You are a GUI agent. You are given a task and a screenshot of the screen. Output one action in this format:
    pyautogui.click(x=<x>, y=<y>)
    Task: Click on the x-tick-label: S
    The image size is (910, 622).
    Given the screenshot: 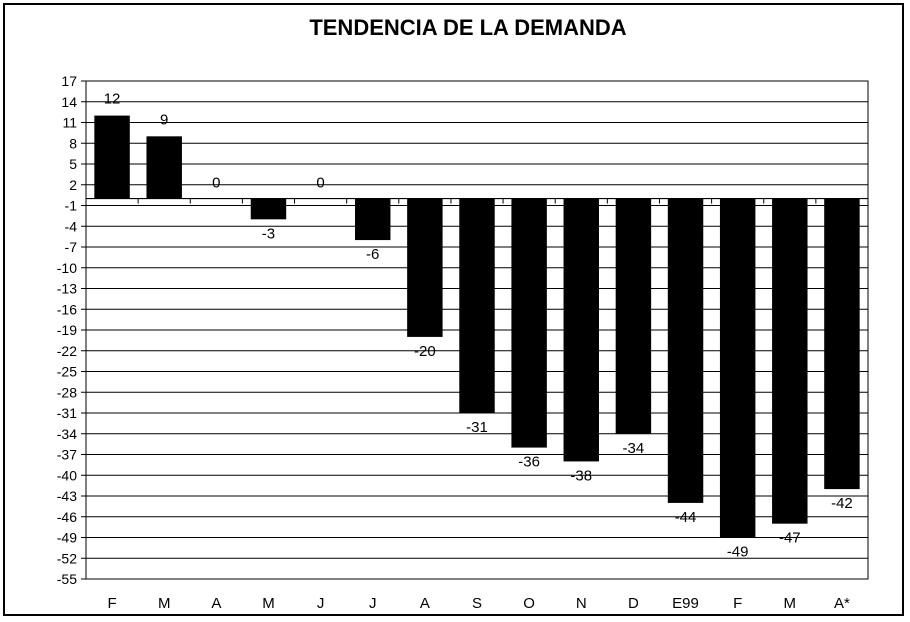 What is the action you would take?
    pyautogui.click(x=477, y=603)
    